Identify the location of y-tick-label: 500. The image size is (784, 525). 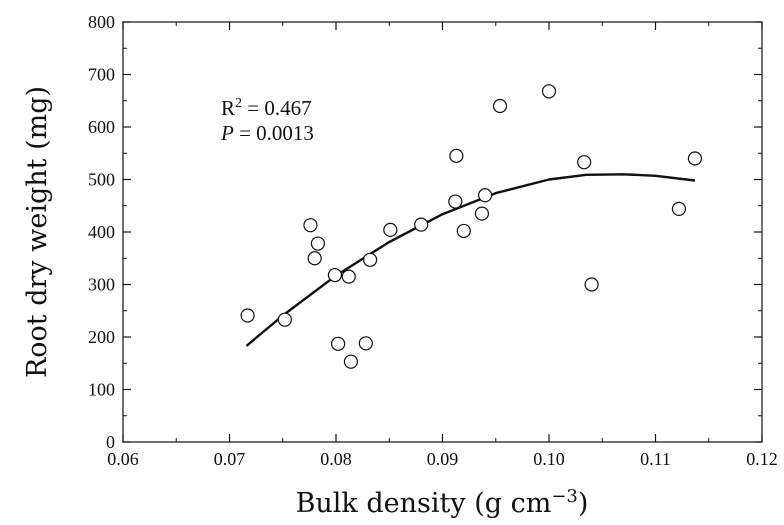
(101, 180).